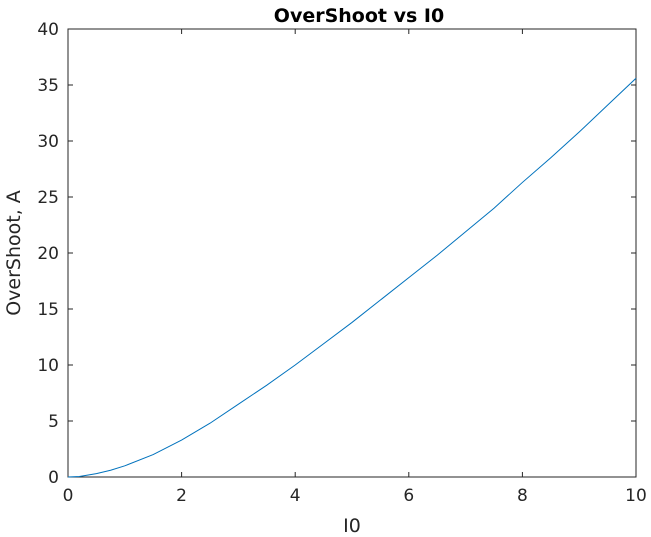 Image resolution: width=651 pixels, height=537 pixels. Describe the element at coordinates (636, 496) in the screenshot. I see `x-tick-label: 10` at that location.